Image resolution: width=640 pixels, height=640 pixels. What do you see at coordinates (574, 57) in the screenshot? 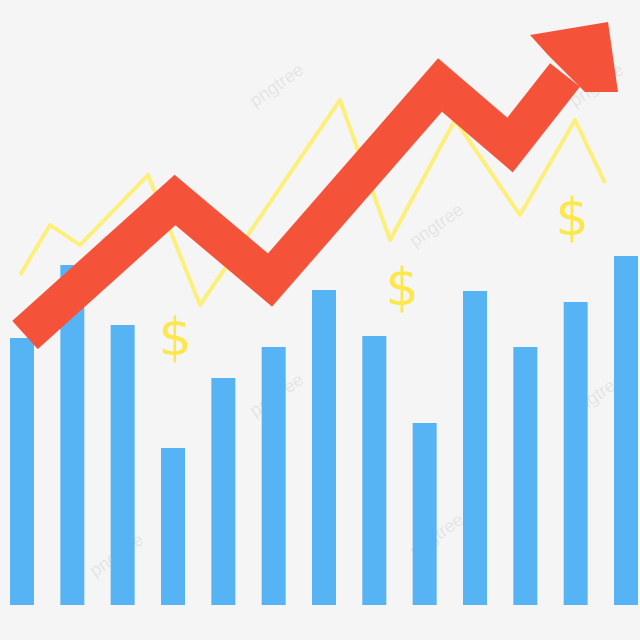
I see `arrow-head` at bounding box center [574, 57].